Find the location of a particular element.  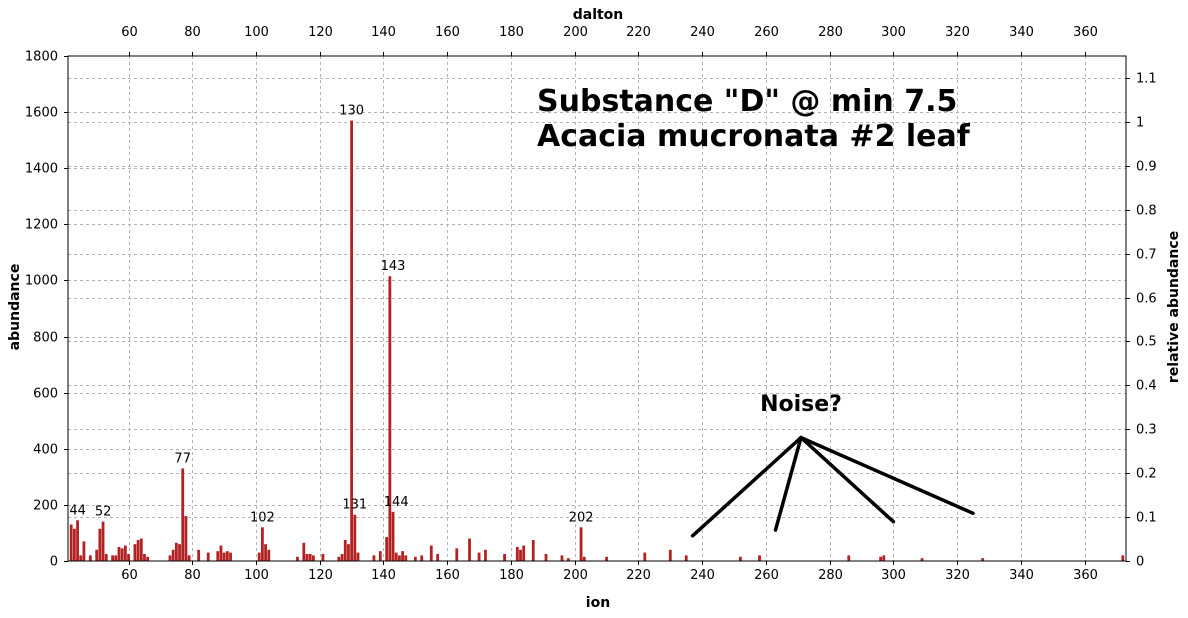

x-tick-label: 320 is located at coordinates (957, 575).